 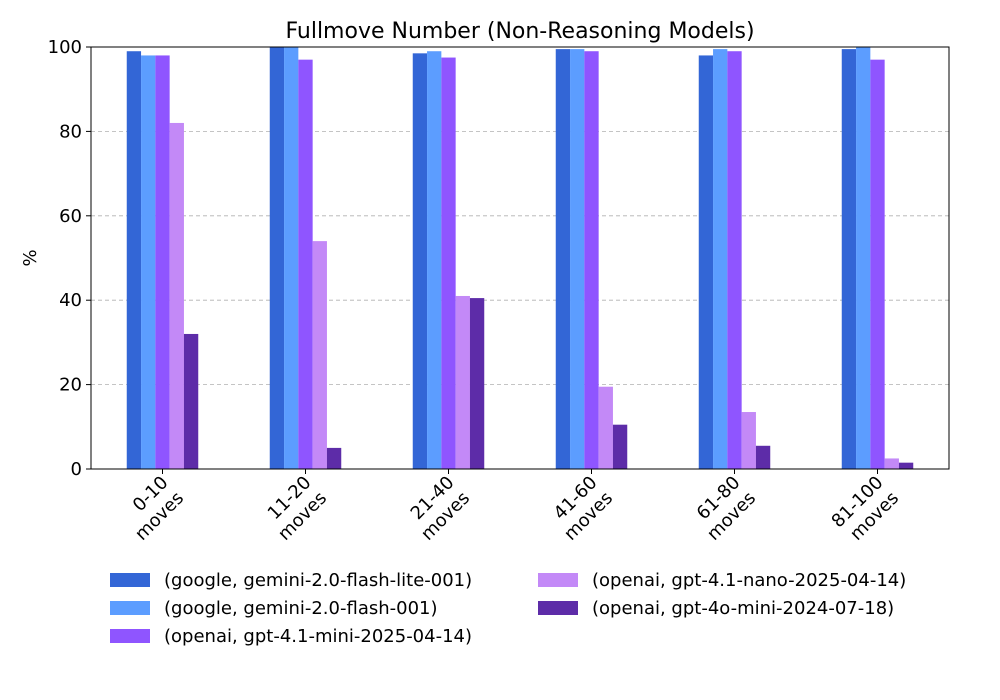 I want to click on svg-text: 21-40moves, so click(x=437, y=508).